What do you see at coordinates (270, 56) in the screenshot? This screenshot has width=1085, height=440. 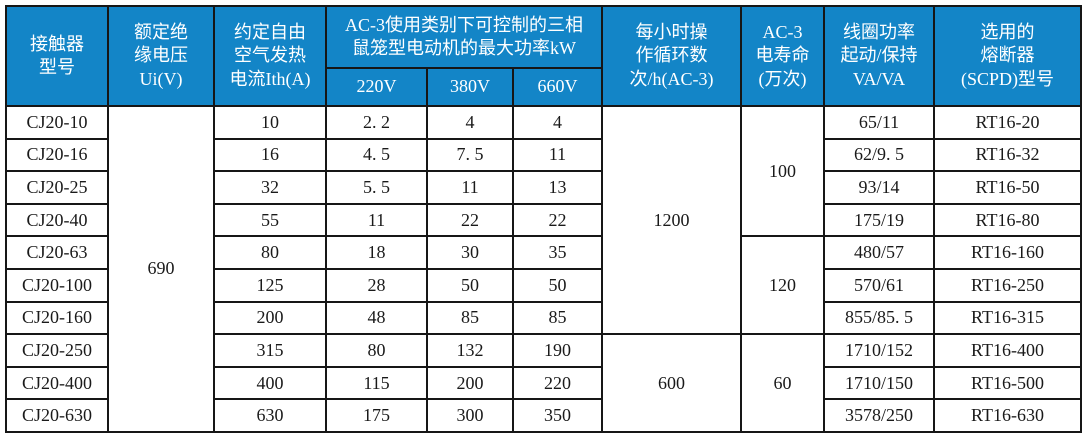 I see `header-thermal-current: 约定自由 空气发热 电流Ith(A)` at bounding box center [270, 56].